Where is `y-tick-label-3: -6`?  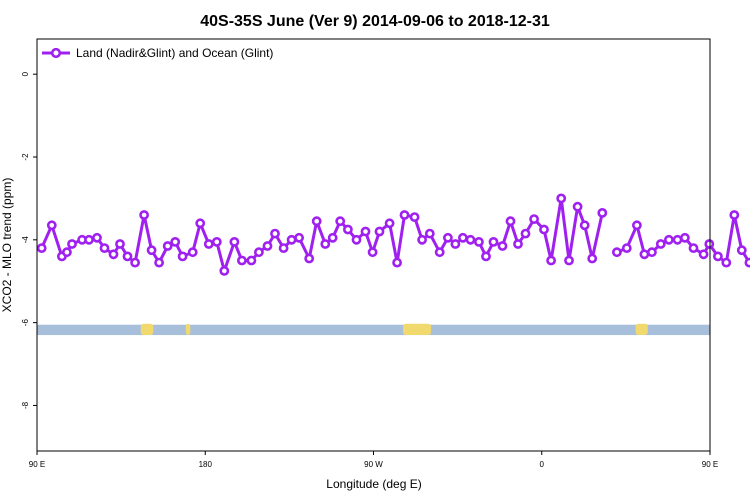
y-tick-label-3: -6 is located at coordinates (25, 323).